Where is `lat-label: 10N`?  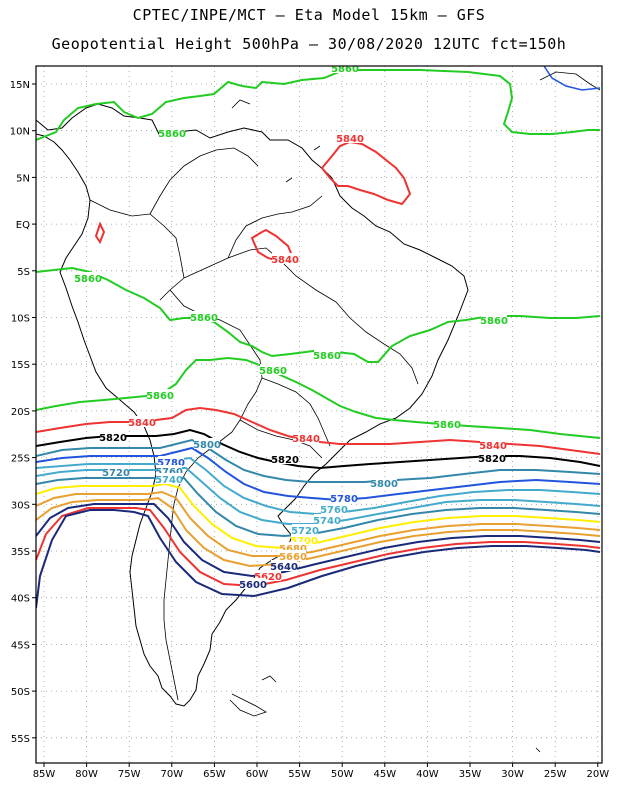 lat-label: 10N is located at coordinates (20, 132).